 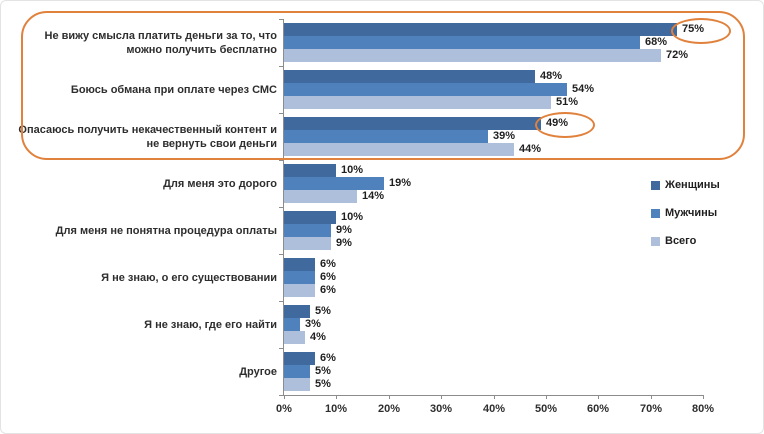 I want to click on x-axis-label: 40%, so click(x=494, y=409).